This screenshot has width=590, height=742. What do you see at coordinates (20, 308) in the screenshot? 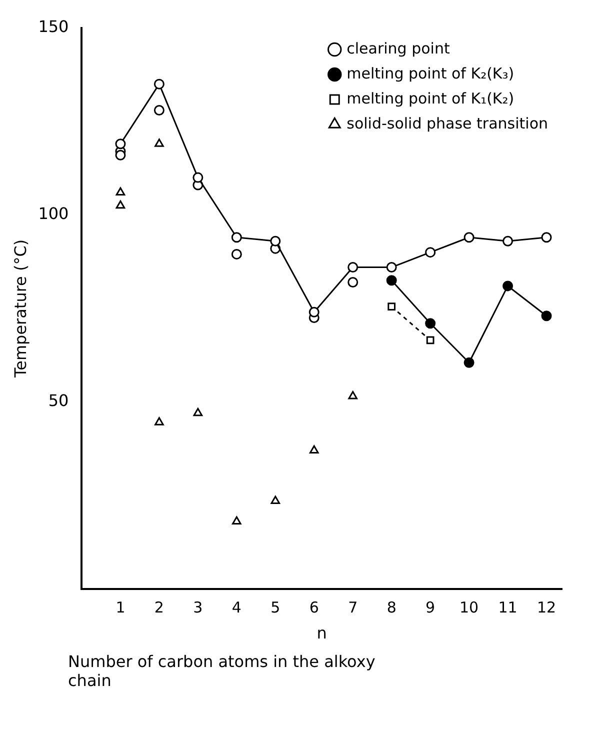
I see `y-axis-title: Temperature (°C)` at bounding box center [20, 308].